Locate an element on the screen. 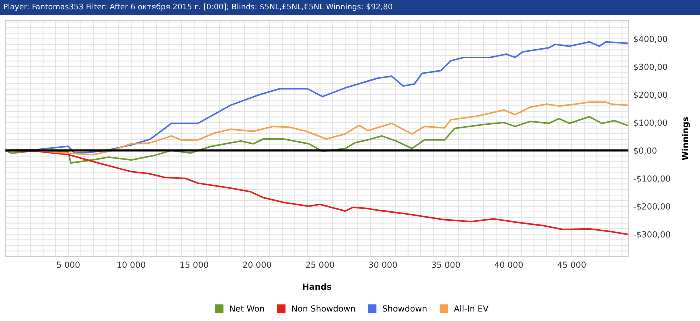  x-tick-label: 5 000 is located at coordinates (68, 265).